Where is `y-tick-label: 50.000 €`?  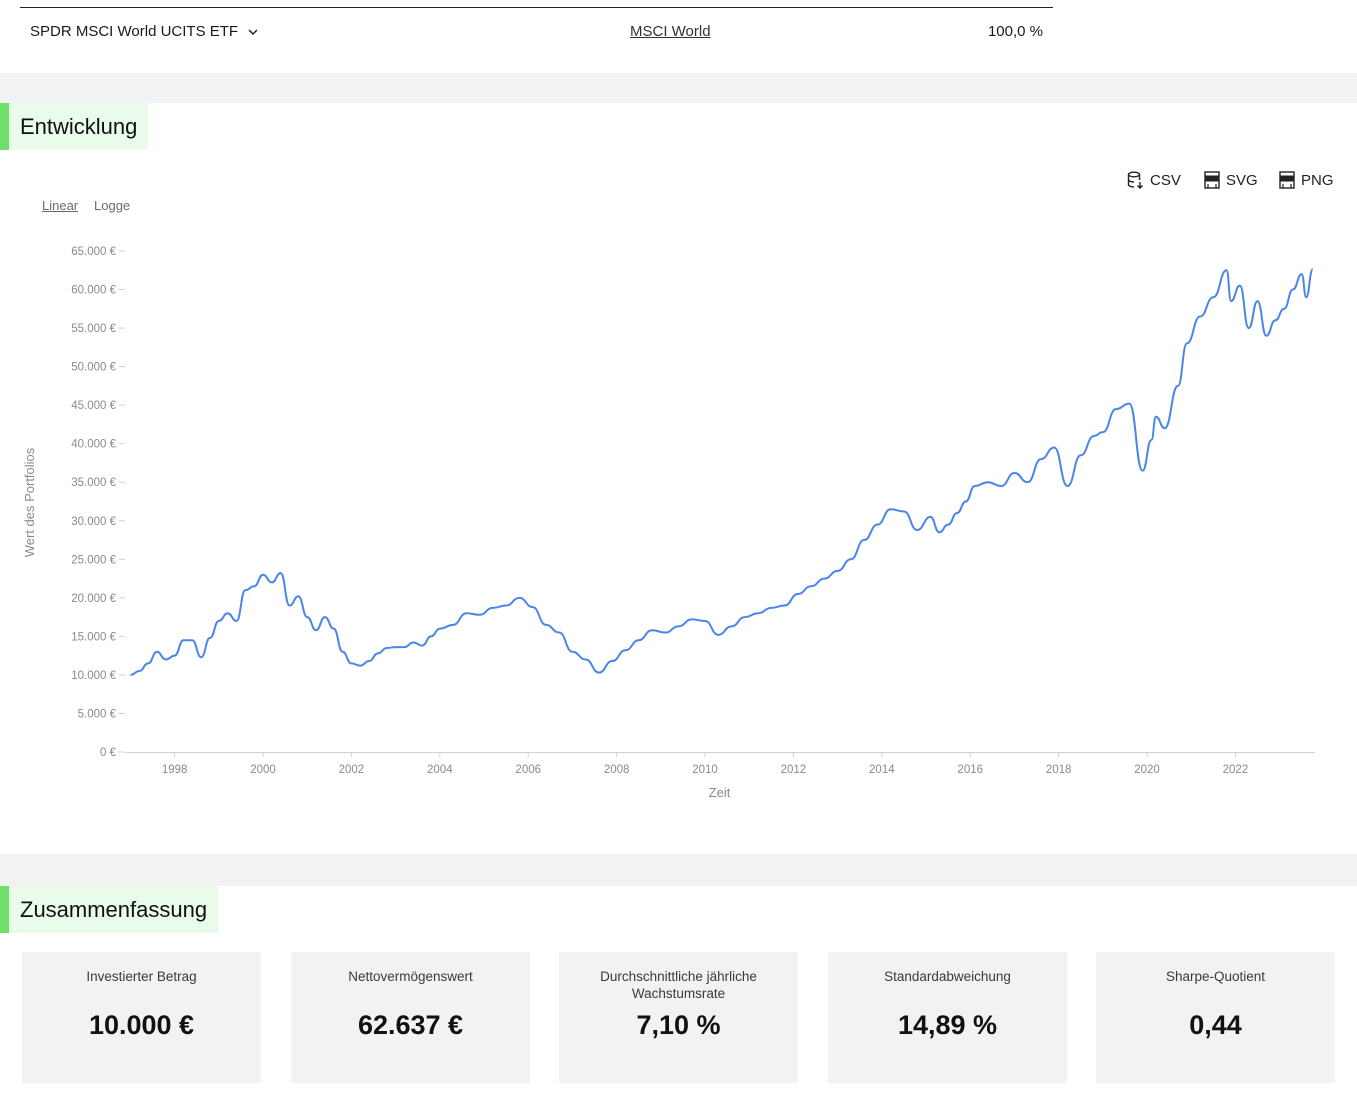
y-tick-label: 50.000 € is located at coordinates (93, 368).